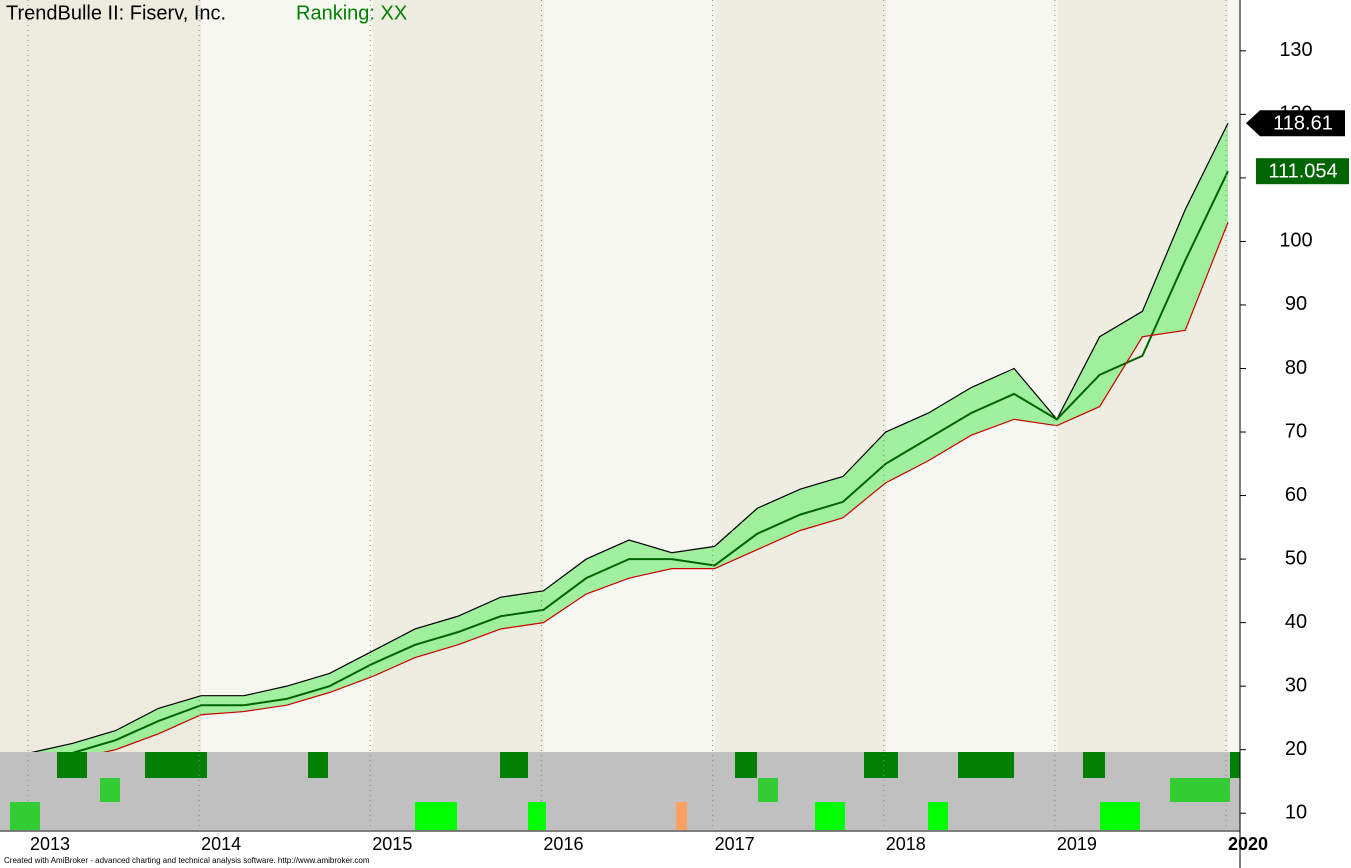 Image resolution: width=1351 pixels, height=868 pixels. Describe the element at coordinates (1296, 622) in the screenshot. I see `y-tick-label: 40` at that location.